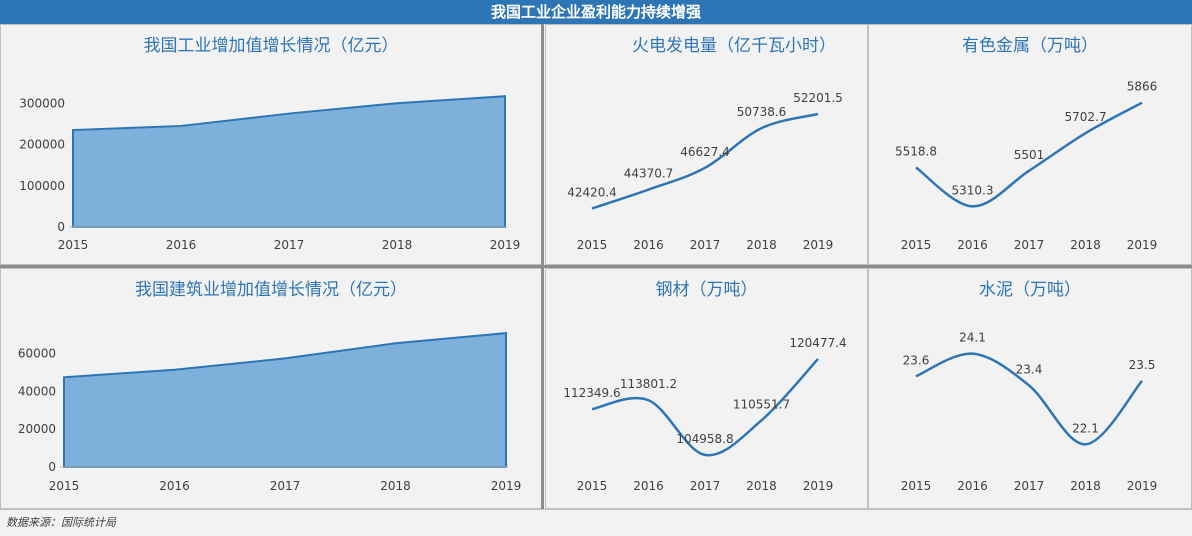  What do you see at coordinates (37, 354) in the screenshot?
I see `y-tick-label: 60000` at bounding box center [37, 354].